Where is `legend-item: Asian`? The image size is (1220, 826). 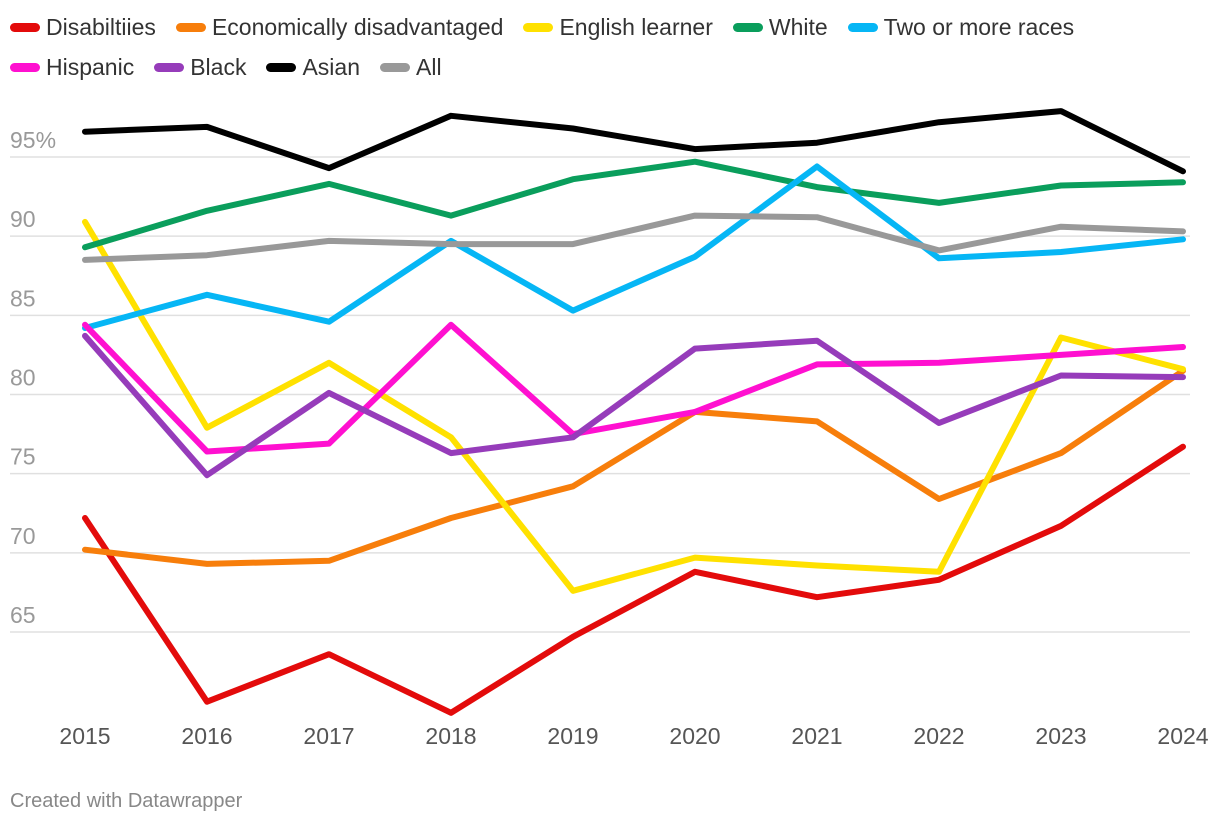 legend-item: Asian is located at coordinates (313, 67).